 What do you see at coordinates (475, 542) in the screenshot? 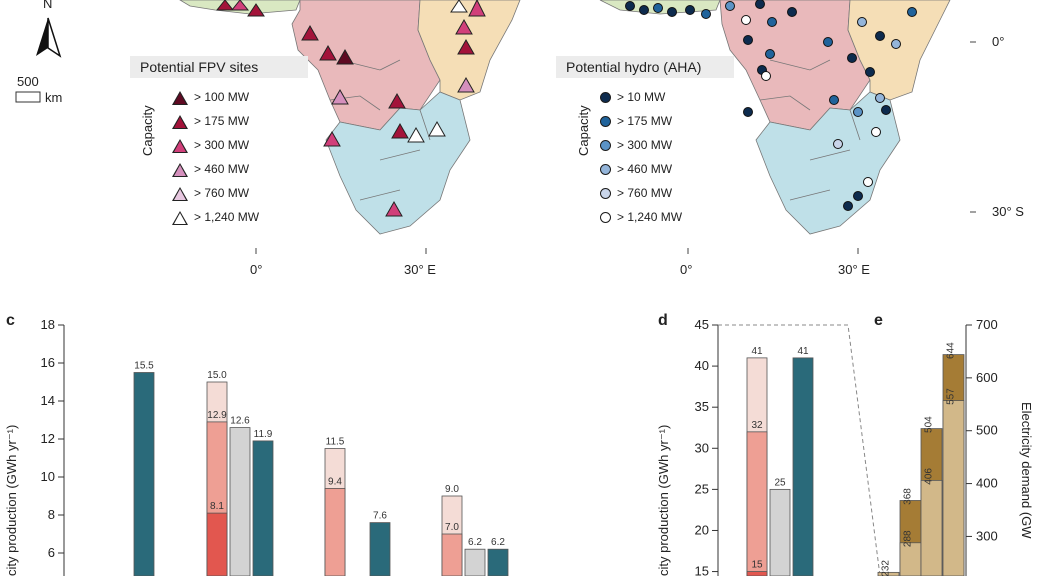
I see `data-label: 6.2` at bounding box center [475, 542].